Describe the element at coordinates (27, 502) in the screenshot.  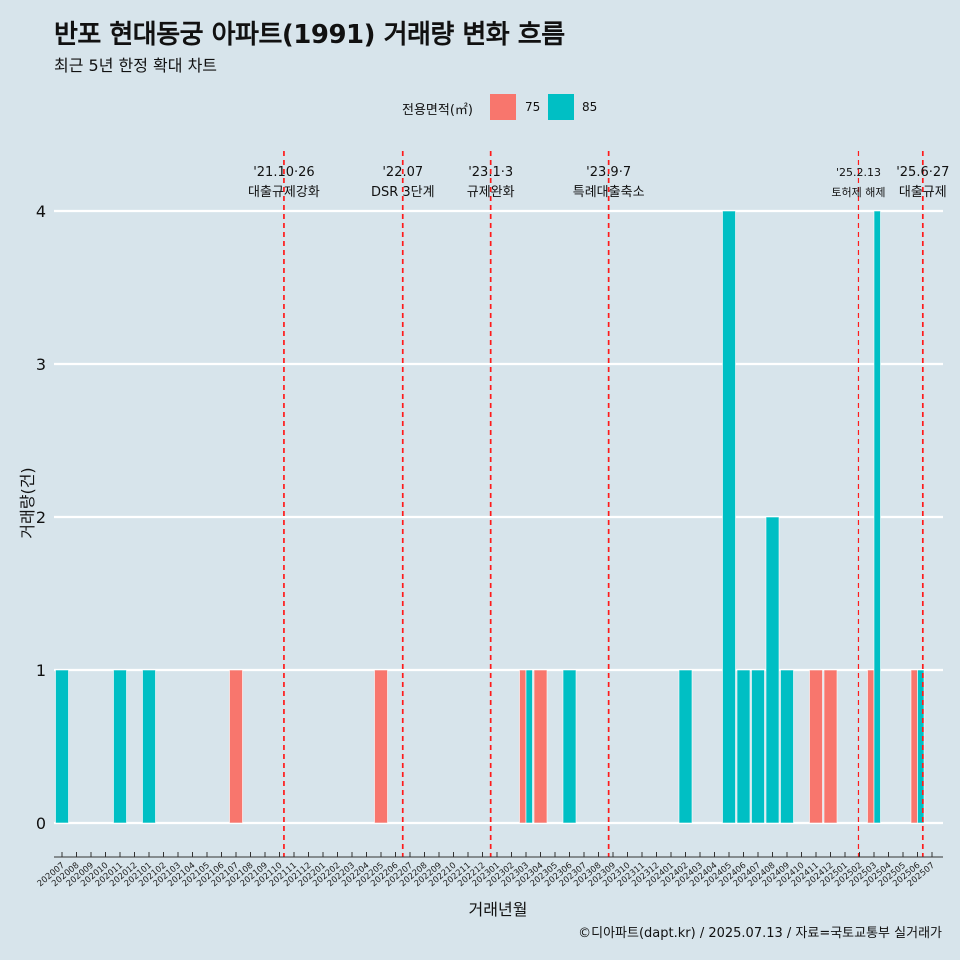
I see `y-axis-title: 거래량(건)` at that location.